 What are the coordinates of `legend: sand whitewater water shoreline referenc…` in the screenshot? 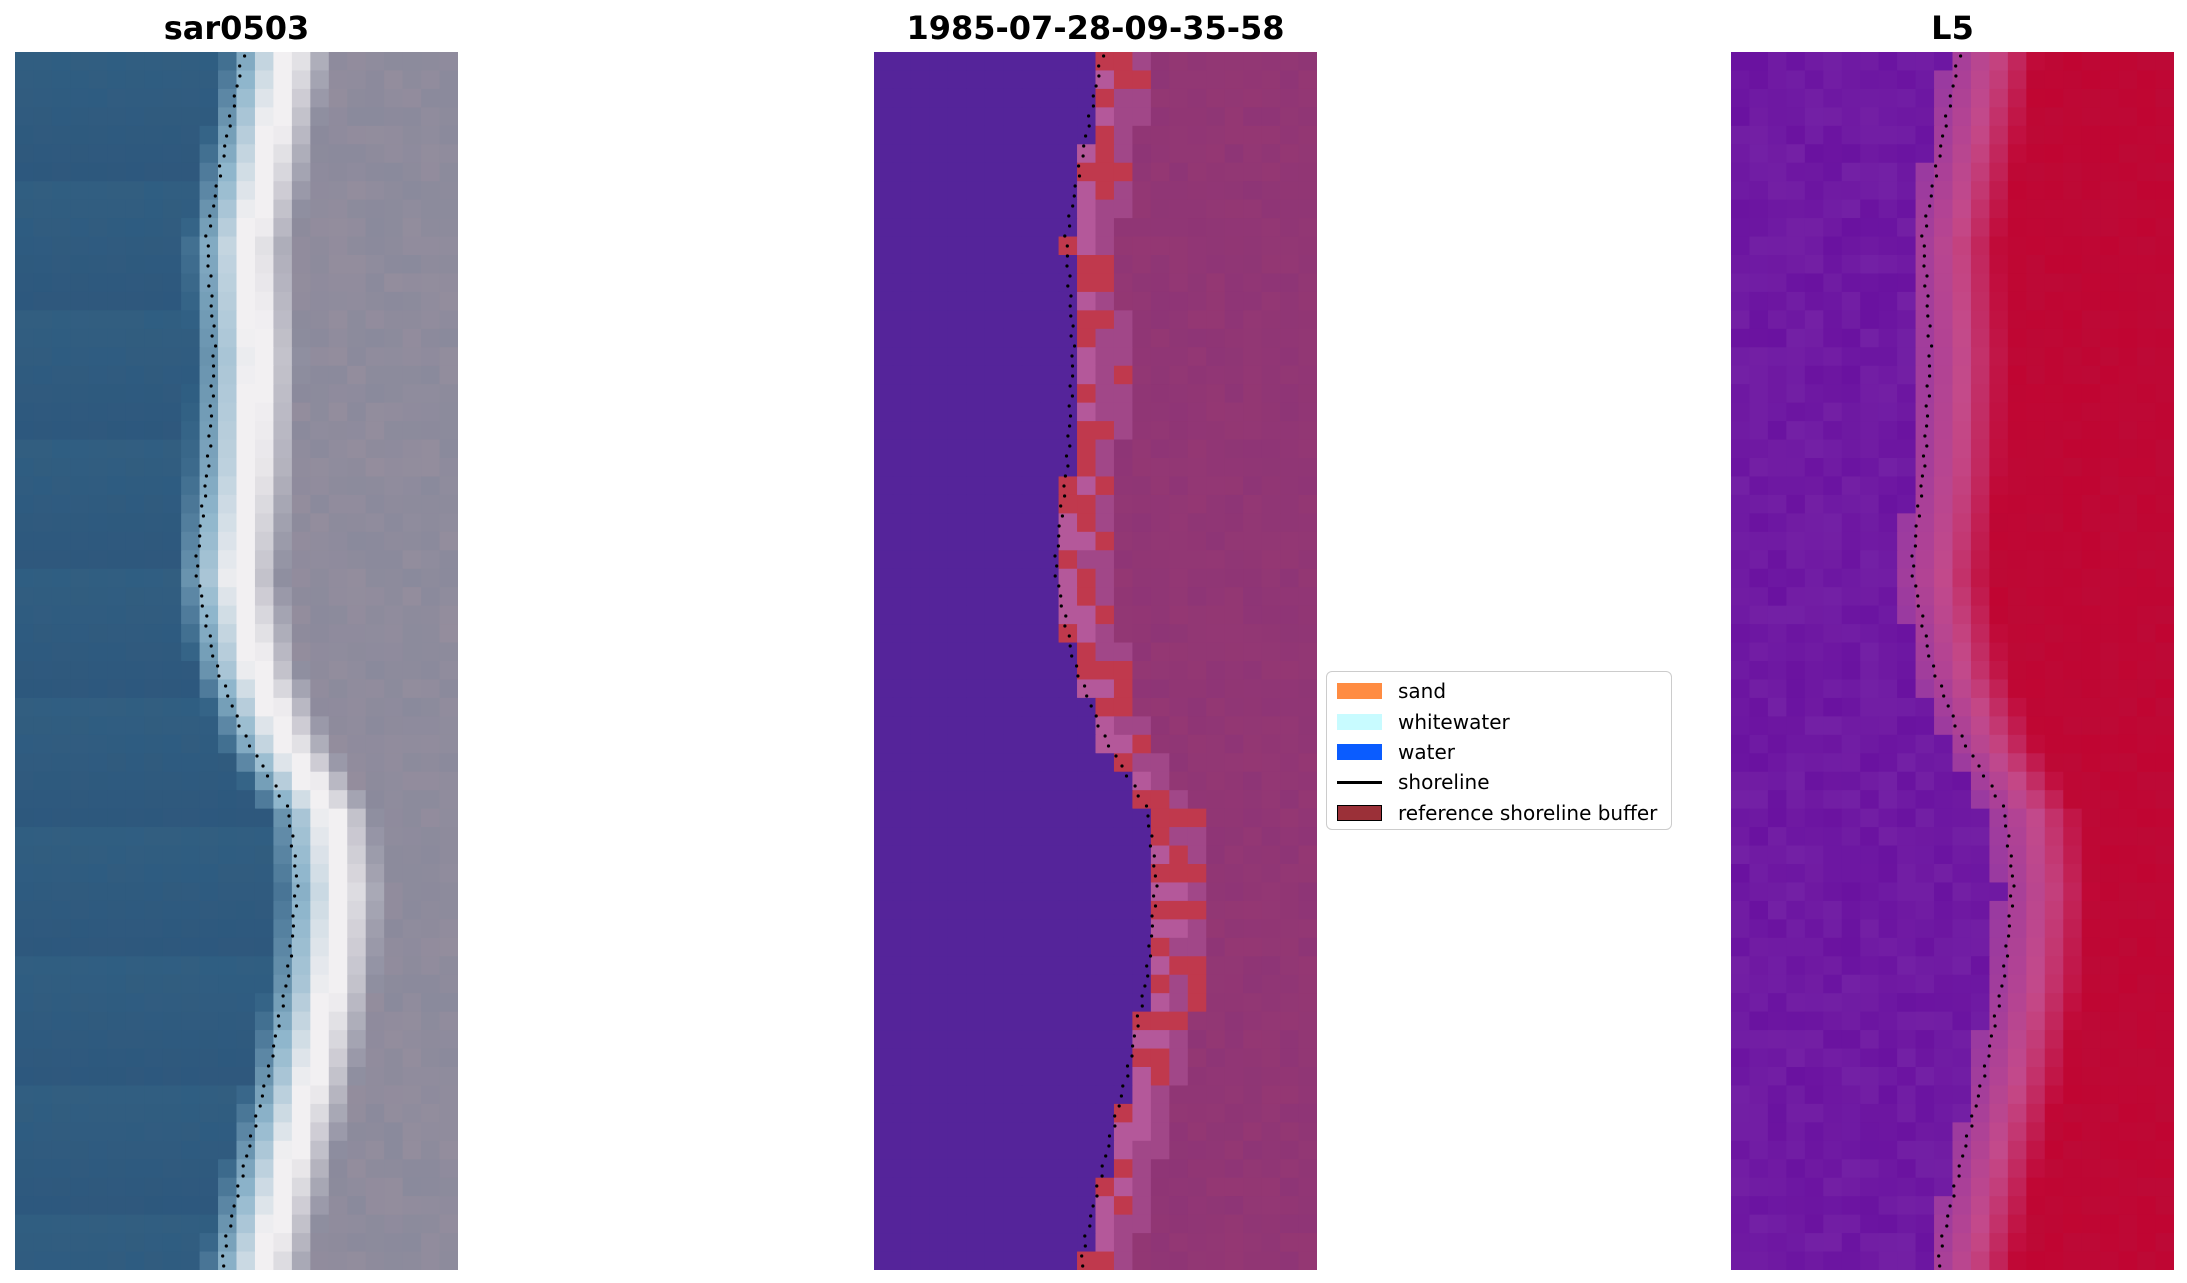 It's located at (1499, 750).